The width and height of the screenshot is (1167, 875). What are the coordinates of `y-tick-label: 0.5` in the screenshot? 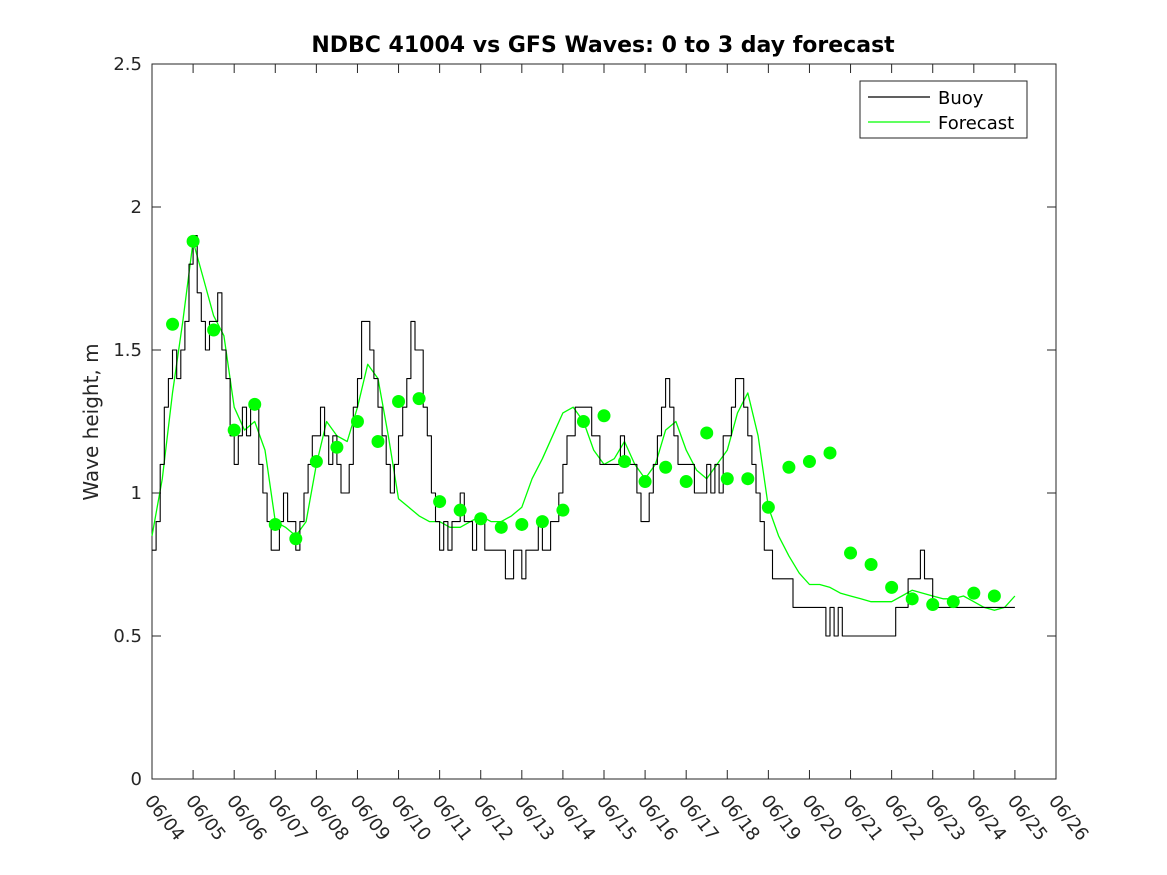 It's located at (127, 636).